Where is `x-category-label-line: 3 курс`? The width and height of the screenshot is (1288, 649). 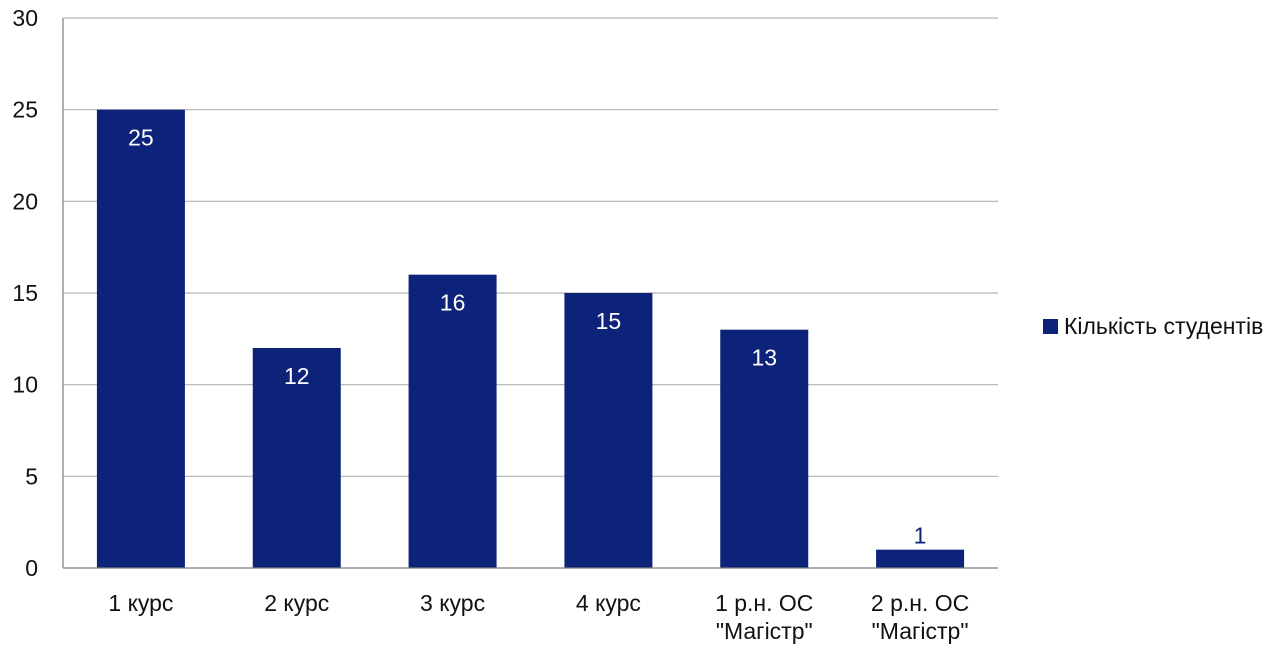 x-category-label-line: 3 курс is located at coordinates (452, 603).